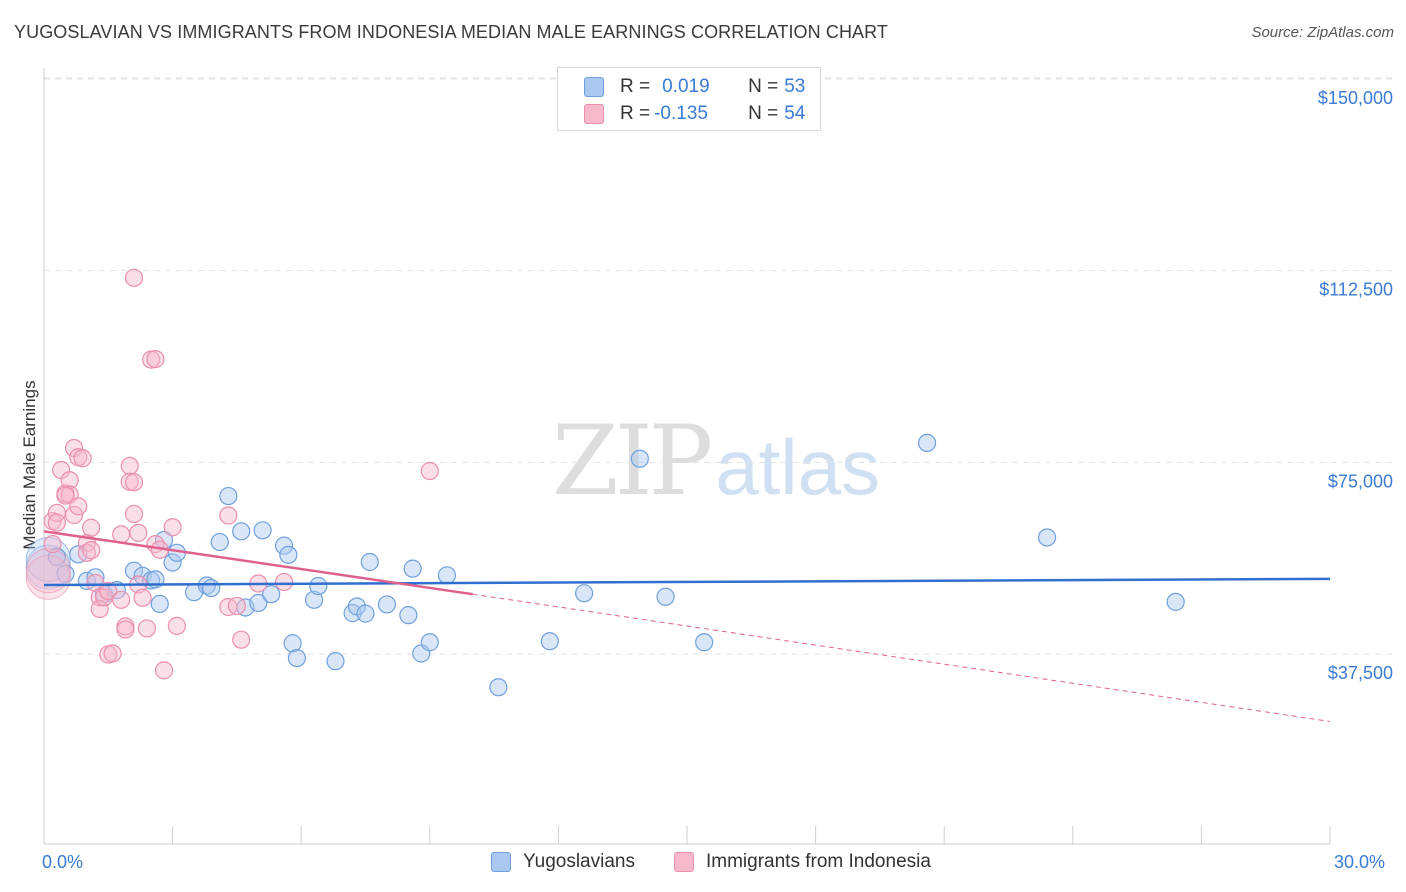 The width and height of the screenshot is (1406, 892). I want to click on legend-r-value: -0.135, so click(681, 113).